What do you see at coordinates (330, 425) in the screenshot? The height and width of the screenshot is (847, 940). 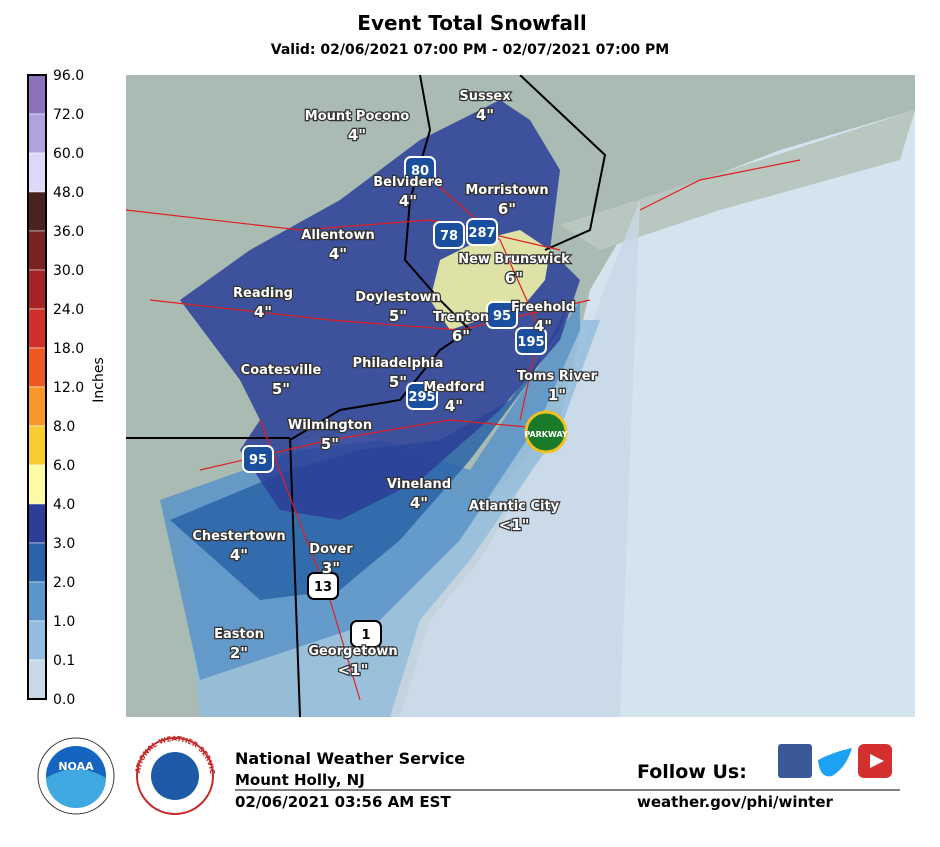 I see `city-name: Wilmington` at bounding box center [330, 425].